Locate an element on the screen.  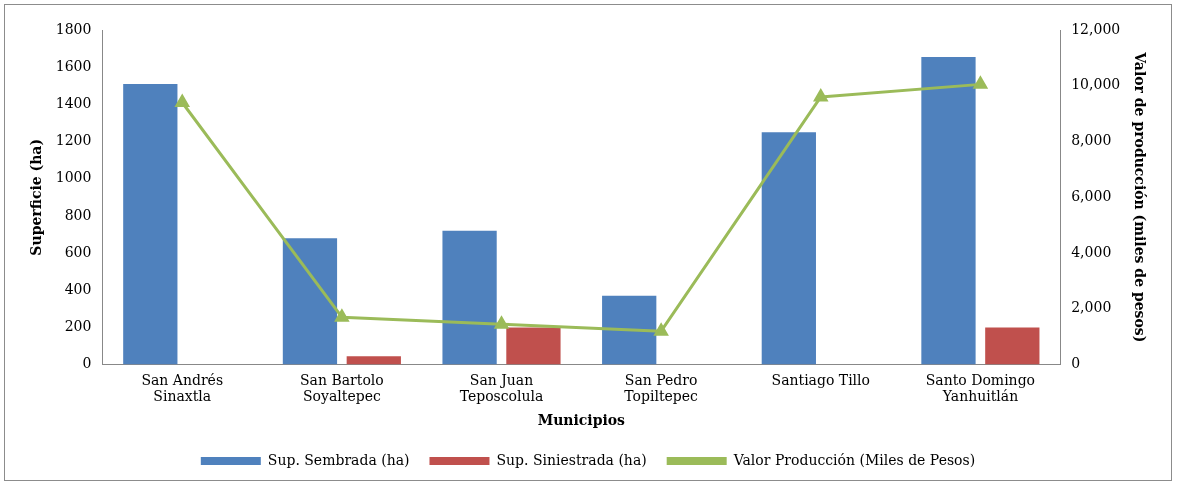
legend-label: Valor Producción (Miles de Pesos) is located at coordinates (854, 459).